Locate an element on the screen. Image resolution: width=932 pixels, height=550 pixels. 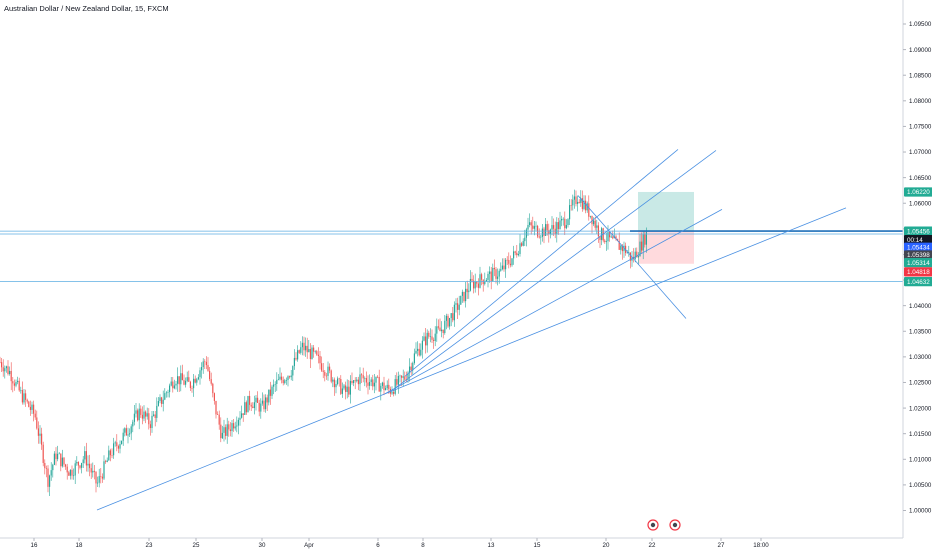
y-tick-label: 1.08500 is located at coordinates (920, 75).